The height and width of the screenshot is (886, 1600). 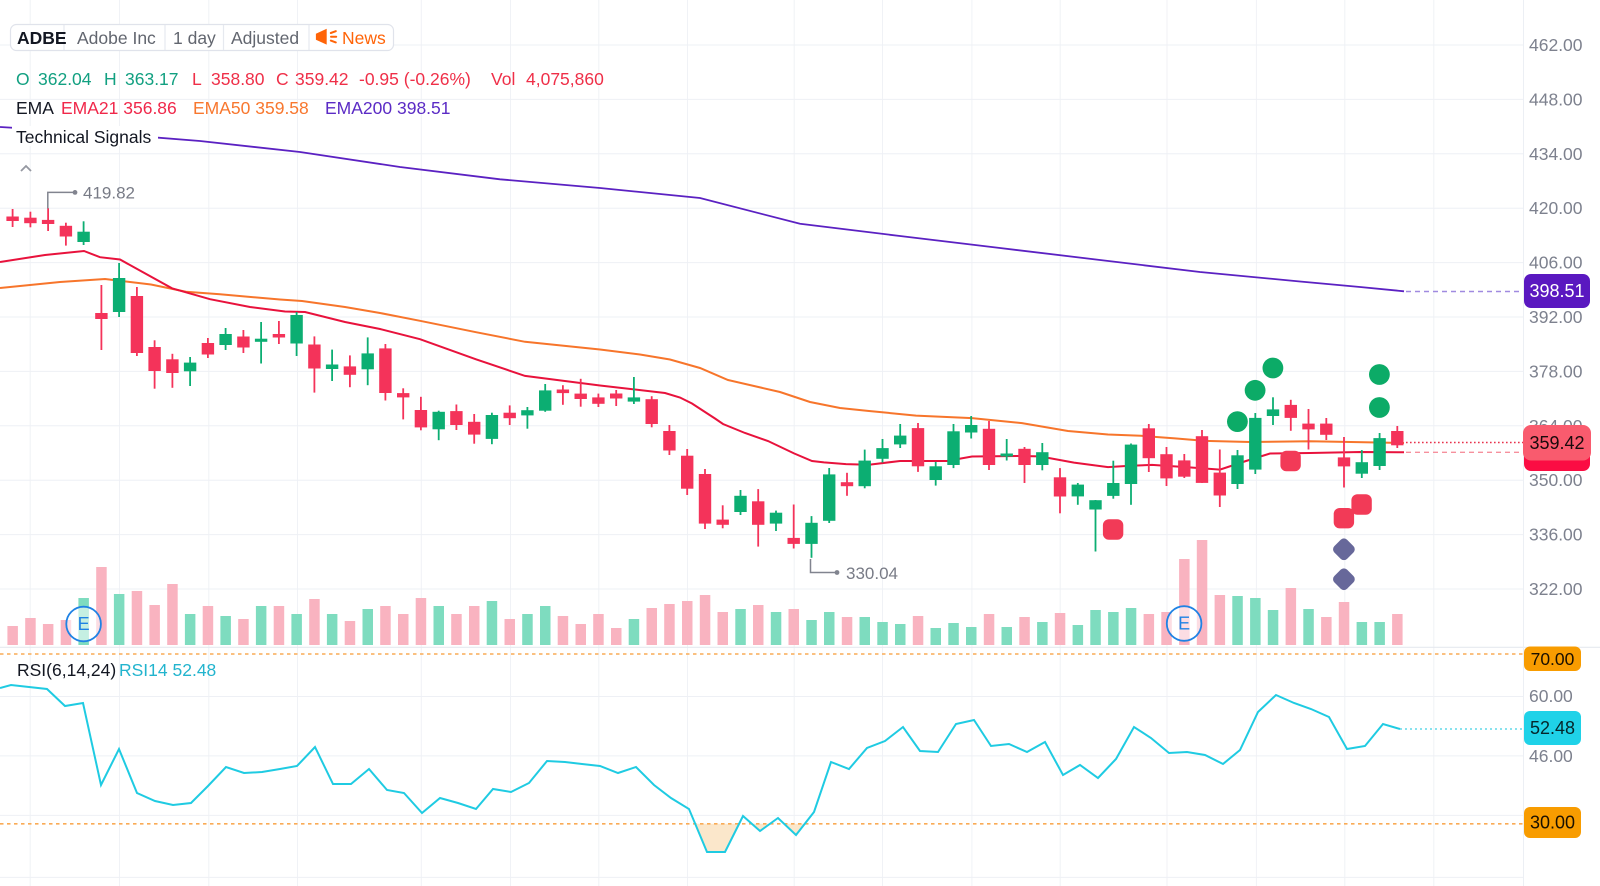 What do you see at coordinates (1556, 263) in the screenshot?
I see `svg-text: 406.00` at bounding box center [1556, 263].